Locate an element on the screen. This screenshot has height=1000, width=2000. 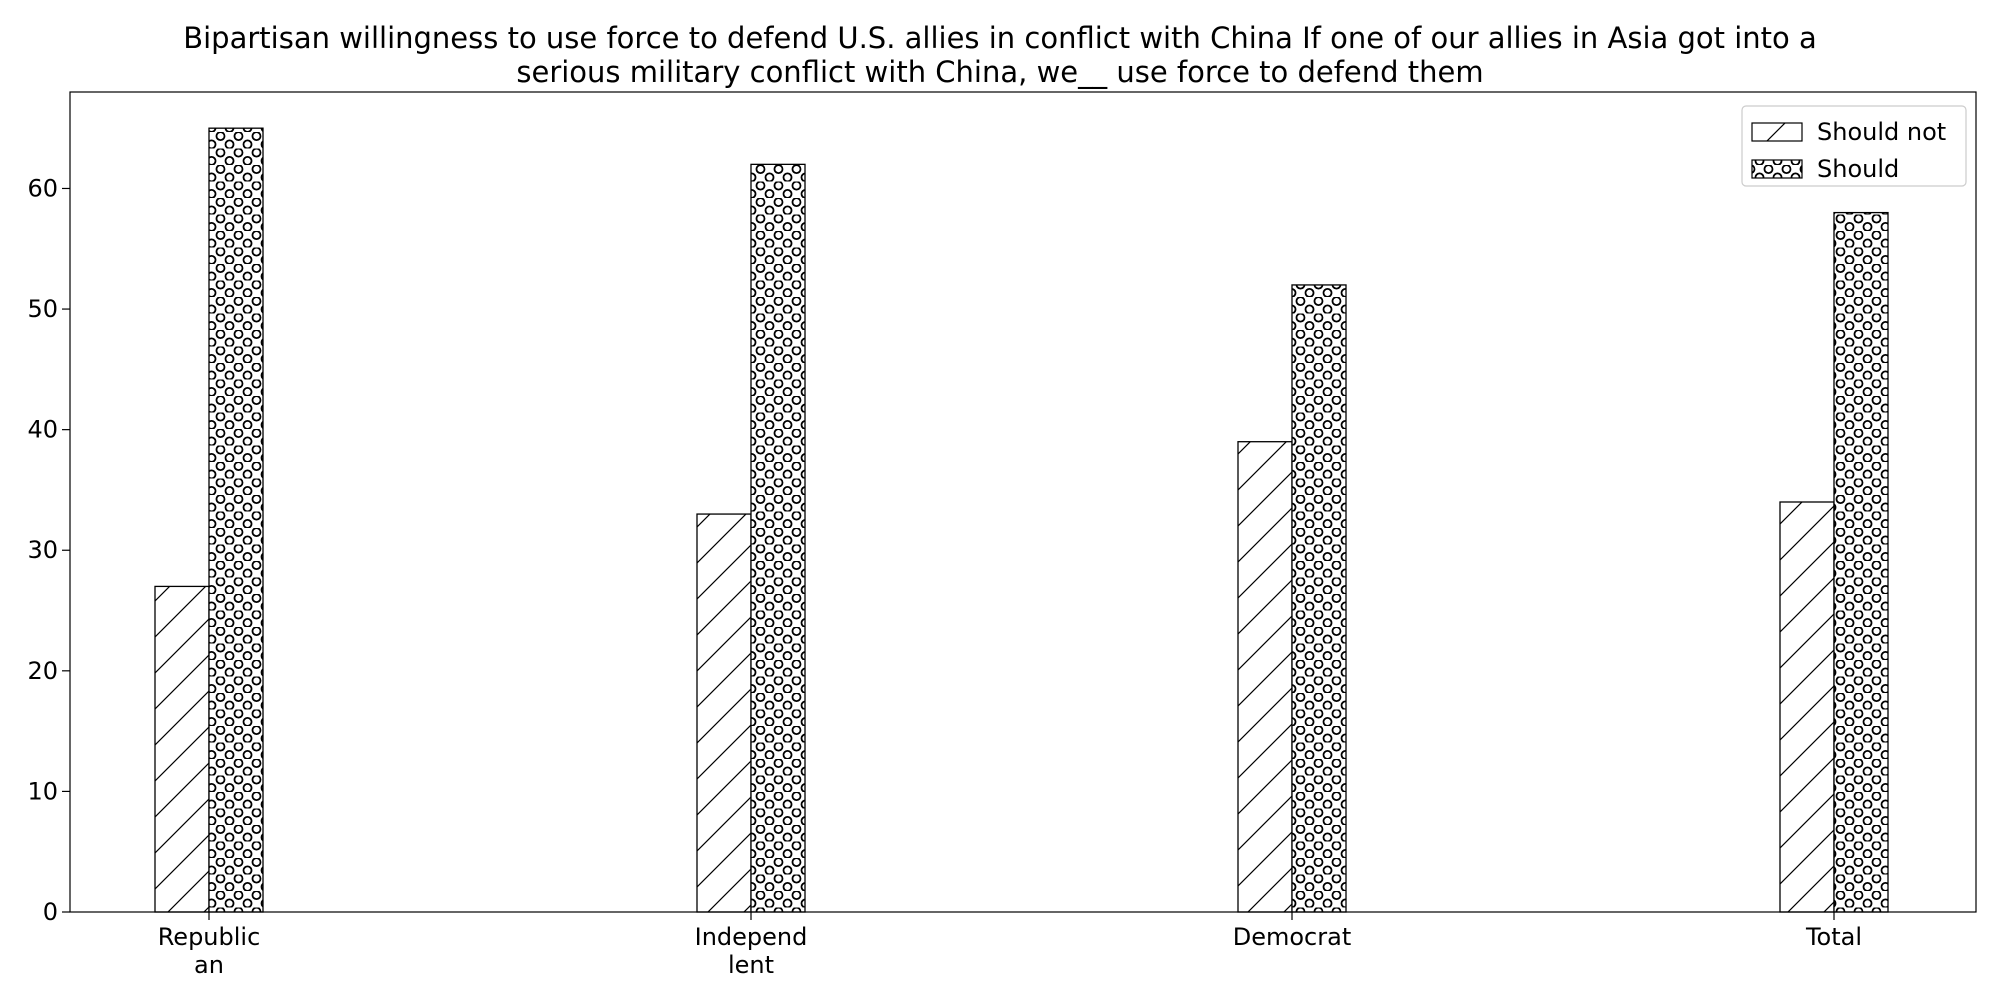
bar-should-not-democrat is located at coordinates (1265, 677).